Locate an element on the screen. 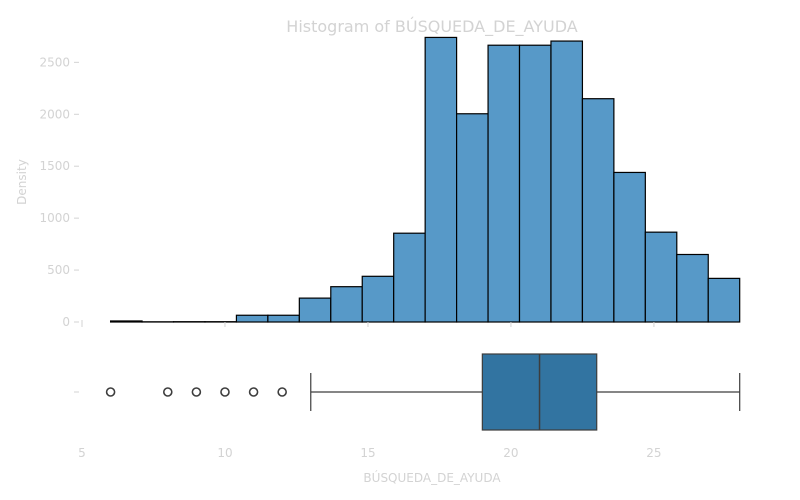 The image size is (800, 500). x-tick-label: 5 is located at coordinates (82, 453).